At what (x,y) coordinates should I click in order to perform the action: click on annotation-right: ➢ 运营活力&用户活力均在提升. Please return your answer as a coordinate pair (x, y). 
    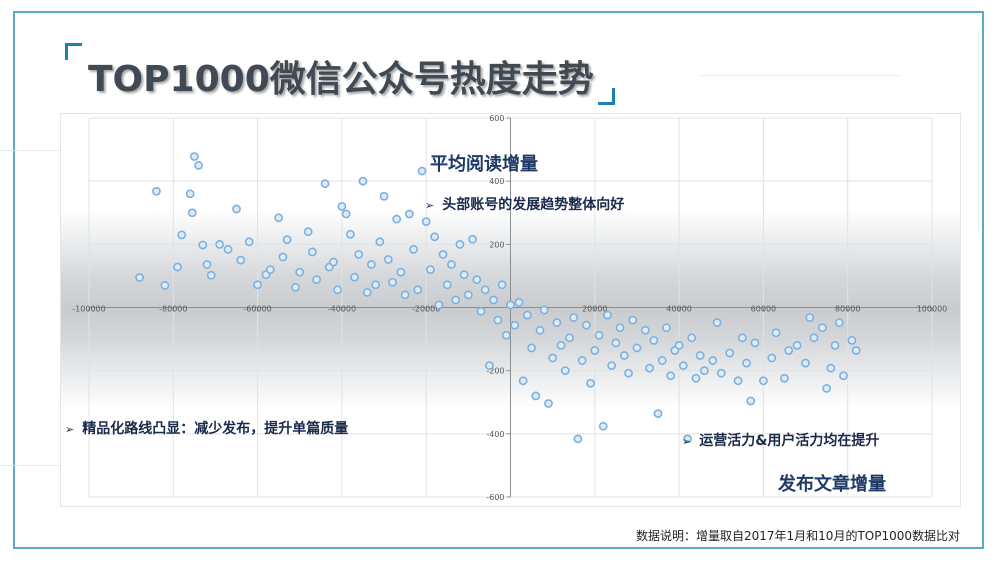
    Looking at the image, I should click on (780, 440).